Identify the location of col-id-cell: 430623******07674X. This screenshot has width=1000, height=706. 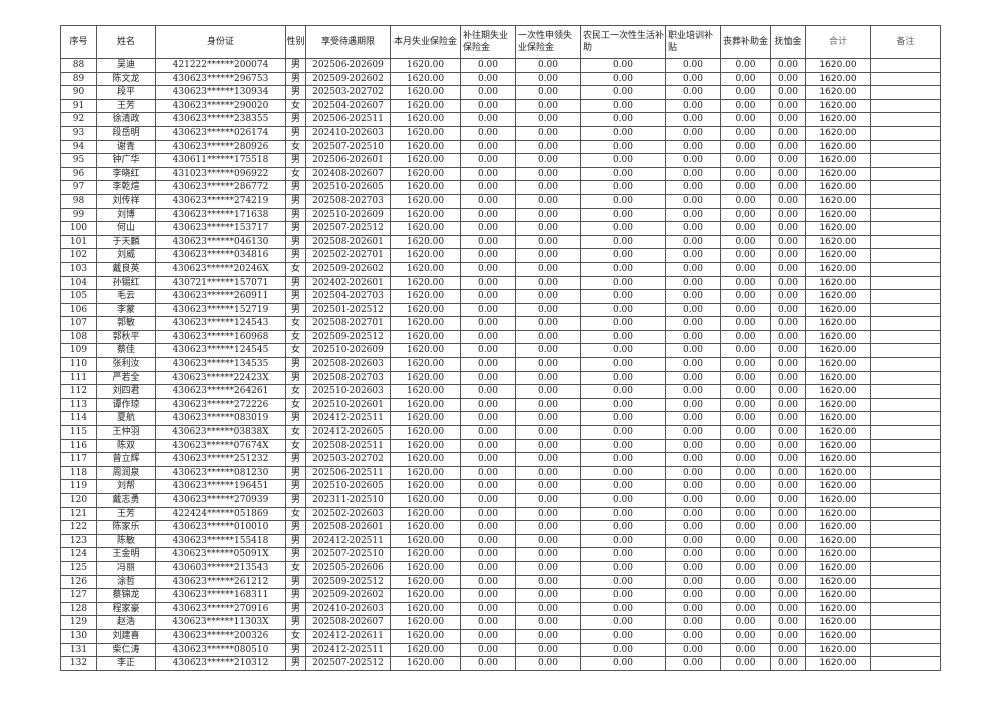
(220, 446).